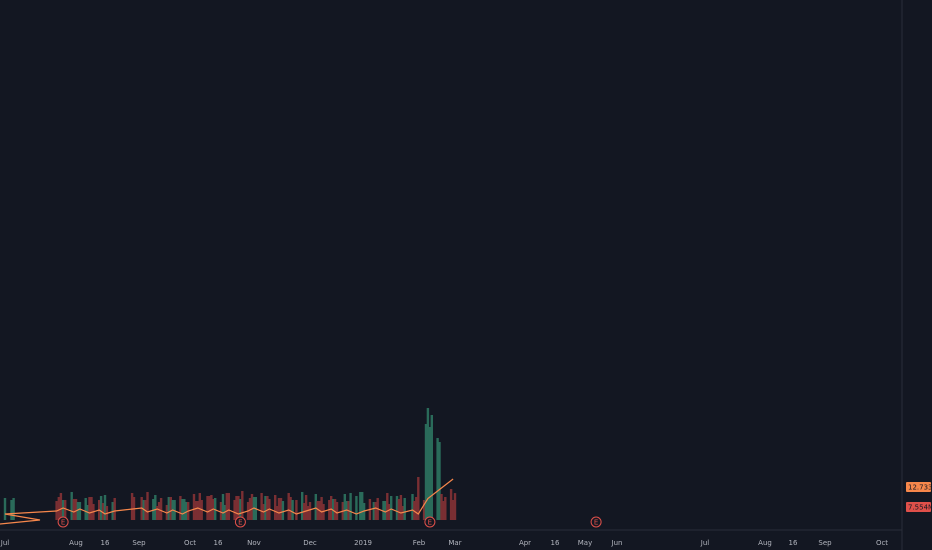 The height and width of the screenshot is (550, 932). Describe the element at coordinates (617, 543) in the screenshot. I see `x-tick-label: Jun` at that location.